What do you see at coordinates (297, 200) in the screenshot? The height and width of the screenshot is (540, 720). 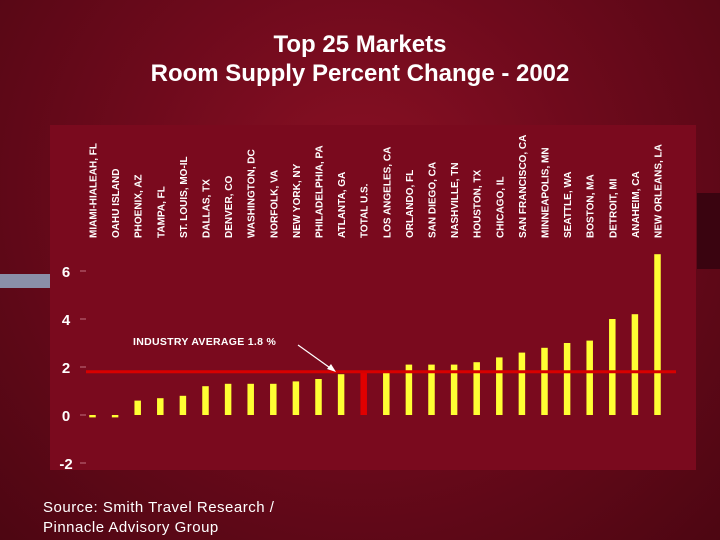 I see `category-label: NEW YORK, NY` at bounding box center [297, 200].